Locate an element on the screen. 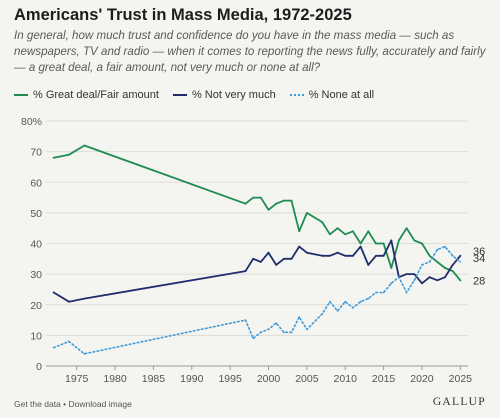  get-data-link: Get the data is located at coordinates (37, 404).